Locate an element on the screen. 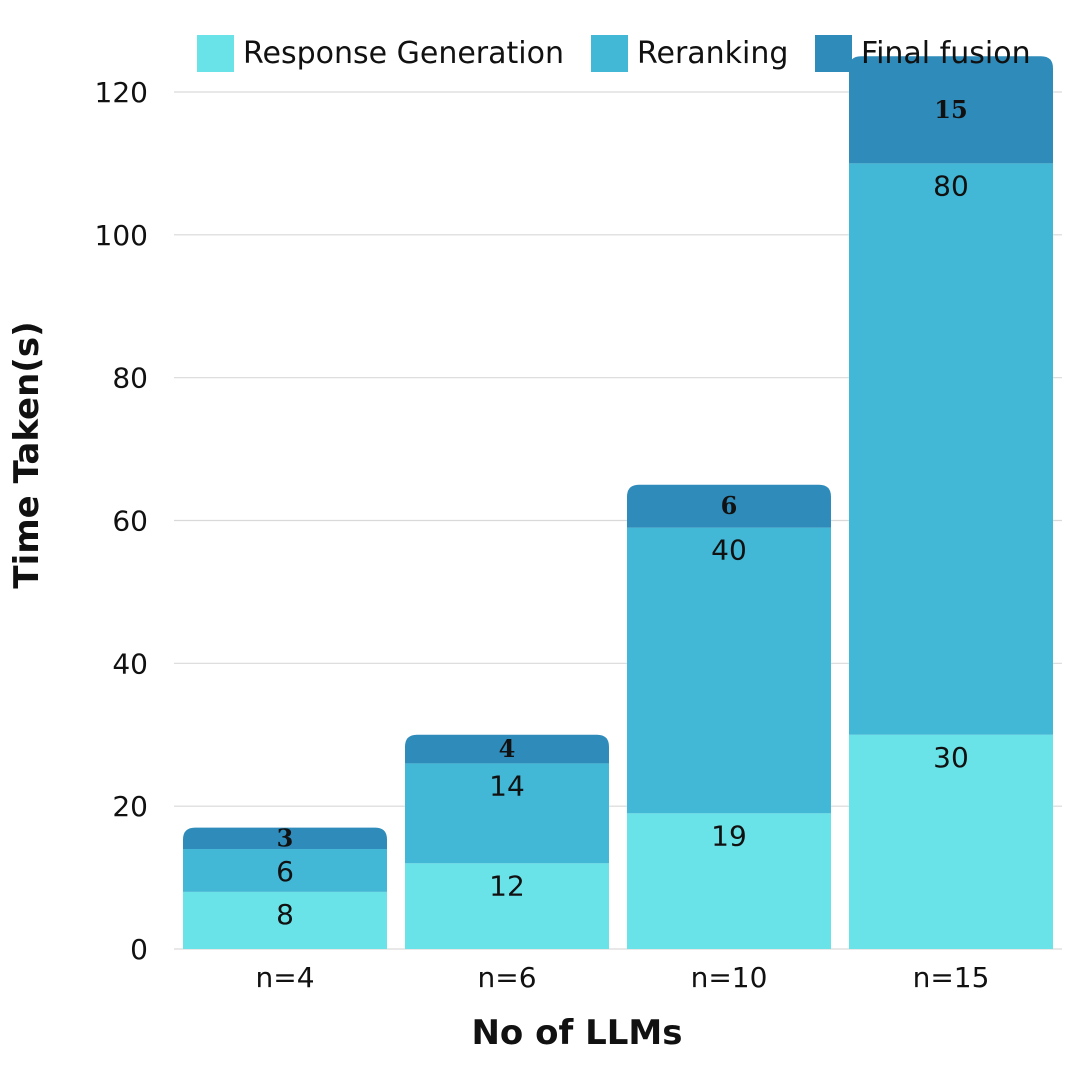 The height and width of the screenshot is (1084, 1080). y-axis-title: Time Taken(s) is located at coordinates (27, 454).